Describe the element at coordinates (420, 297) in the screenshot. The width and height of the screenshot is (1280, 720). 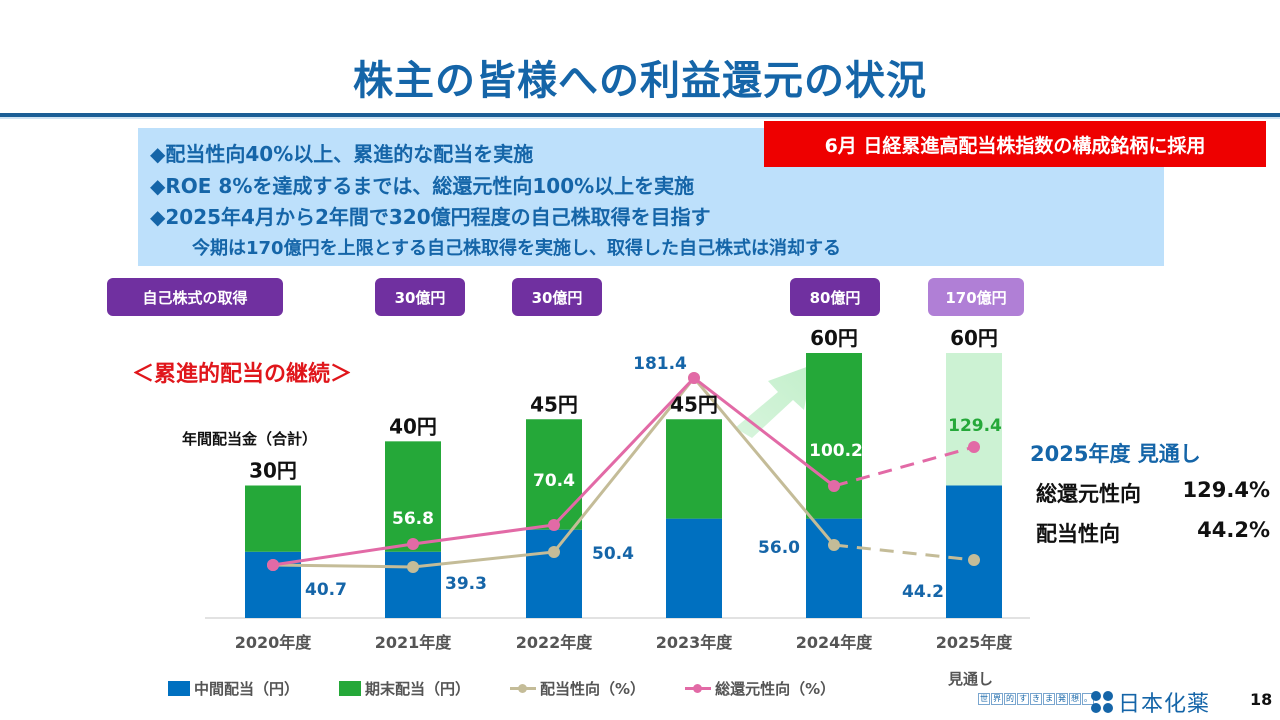
I see `buyback-amount-2021: 30億円` at that location.